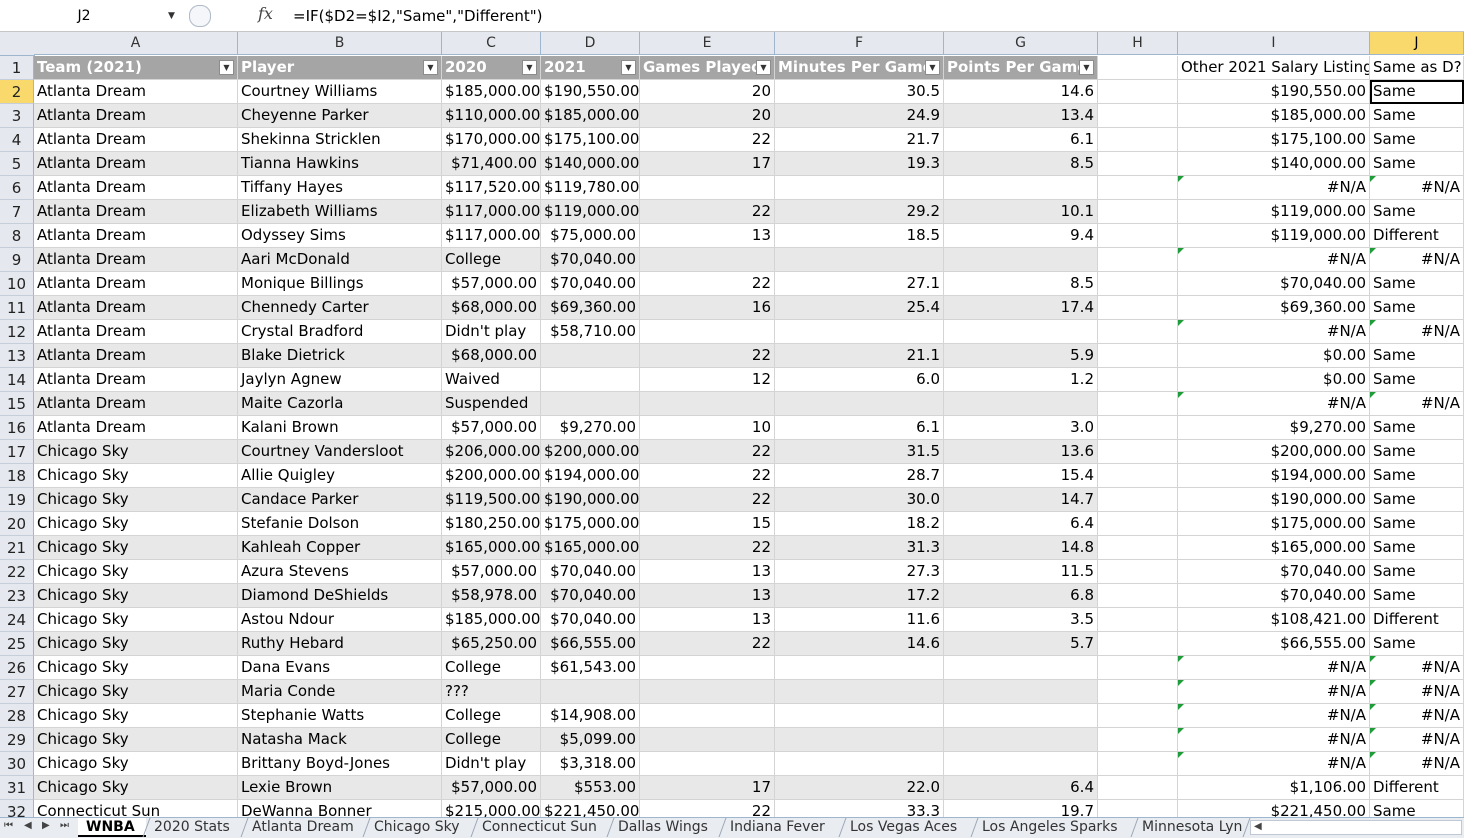 The image size is (1464, 838). What do you see at coordinates (859, 548) in the screenshot?
I see `cell-f21: 31.3` at bounding box center [859, 548].